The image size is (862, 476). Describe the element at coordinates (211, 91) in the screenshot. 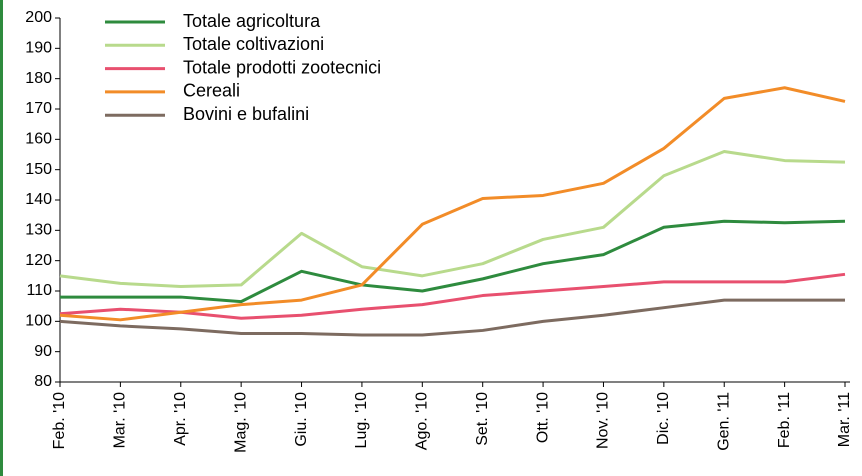

I see `legend-label: Cereali` at that location.